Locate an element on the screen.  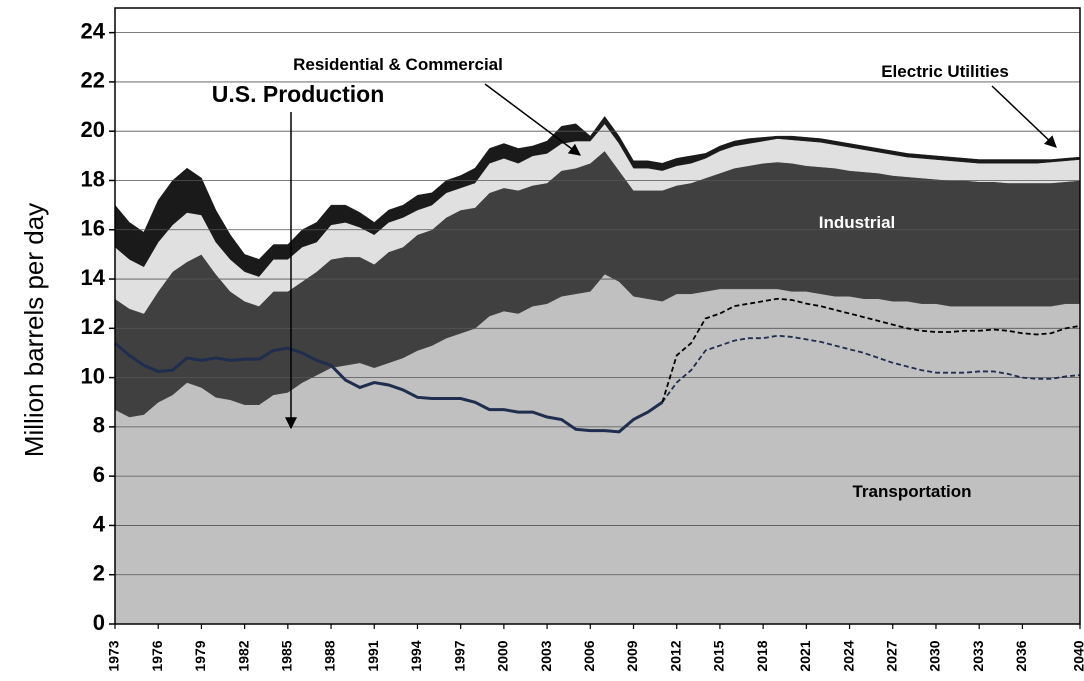
y-tick-label: 0 is located at coordinates (99, 622).